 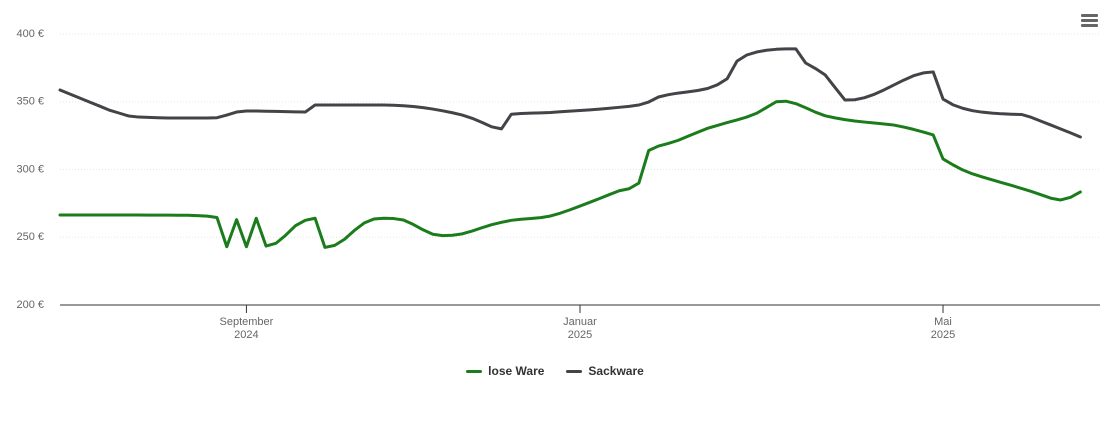 What do you see at coordinates (943, 328) in the screenshot?
I see `x-tick-label: Mai 2025` at bounding box center [943, 328].